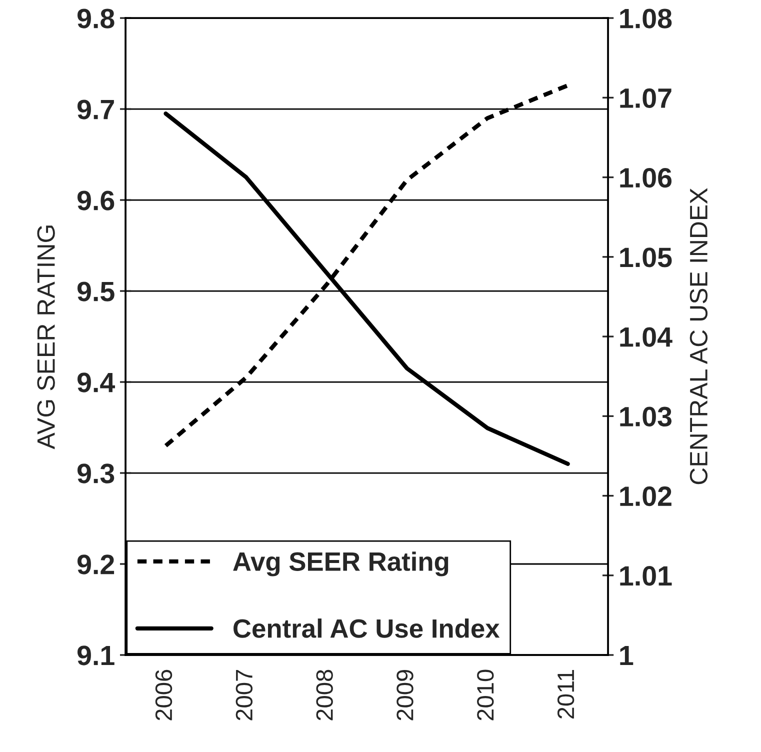 The height and width of the screenshot is (752, 761). Describe the element at coordinates (646, 496) in the screenshot. I see `y2-tick-label: 1.02` at that location.